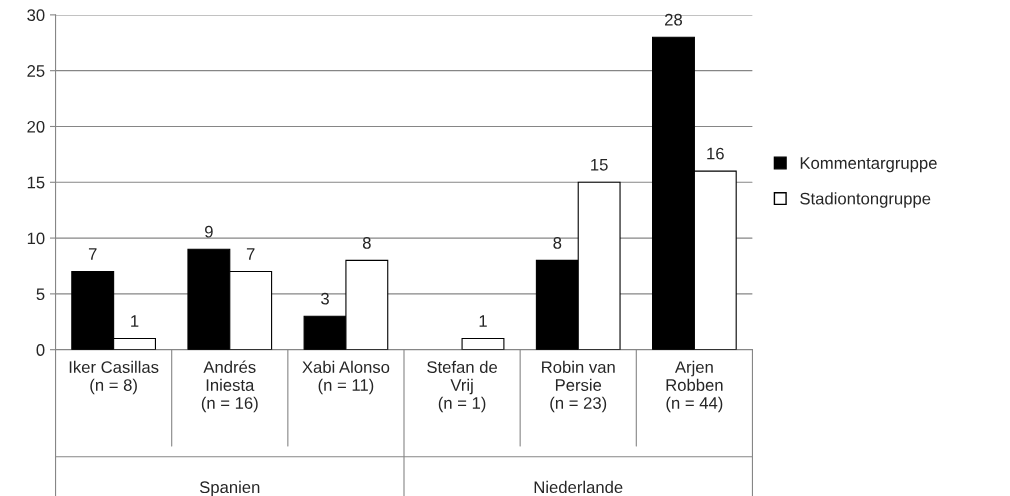 This screenshot has height=496, width=1010. I want to click on x-tick-label: Iker Casillas (n = 8), so click(114, 377).